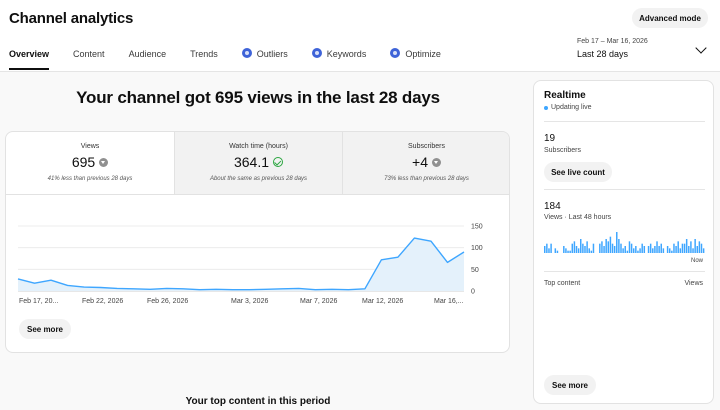 Image resolution: width=720 pixels, height=410 pixels. I want to click on tab-trends: Trends, so click(204, 57).